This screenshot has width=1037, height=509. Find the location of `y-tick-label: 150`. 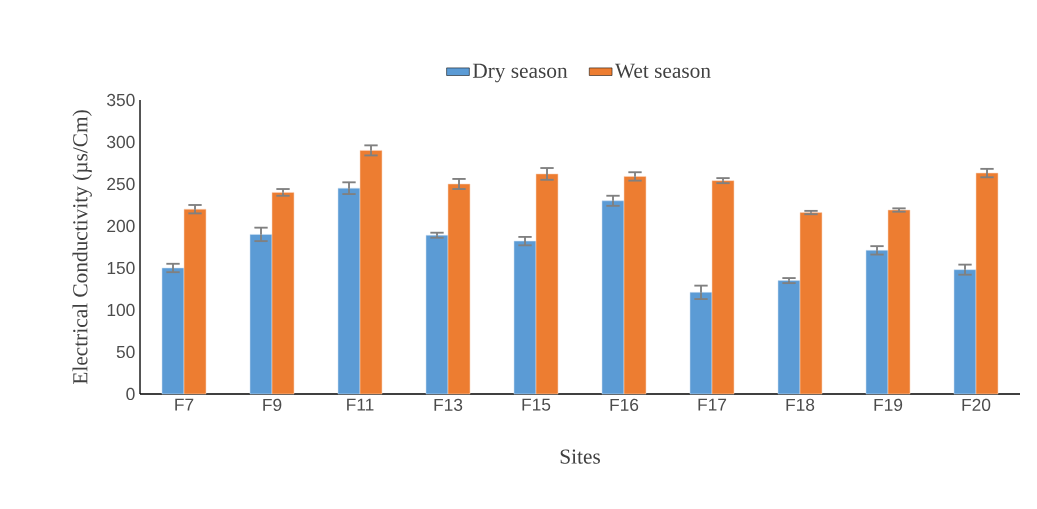

y-tick-label: 150 is located at coordinates (121, 268).